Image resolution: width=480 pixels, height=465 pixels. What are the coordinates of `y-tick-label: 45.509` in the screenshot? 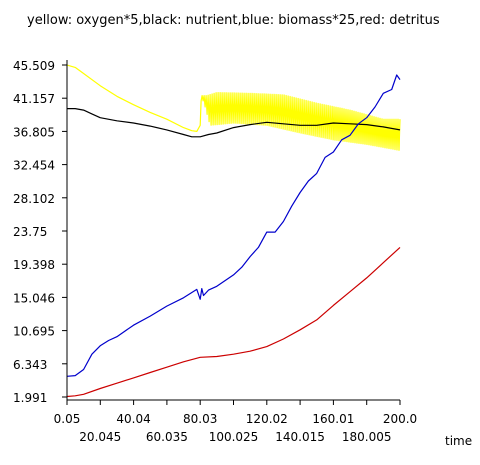 It's located at (34, 66).